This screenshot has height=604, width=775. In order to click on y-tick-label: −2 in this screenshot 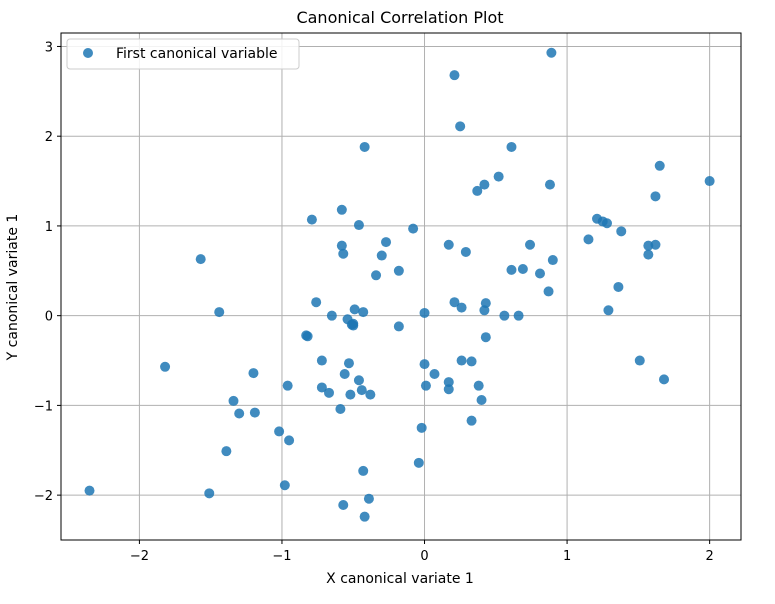, I will do `click(43, 496)`.